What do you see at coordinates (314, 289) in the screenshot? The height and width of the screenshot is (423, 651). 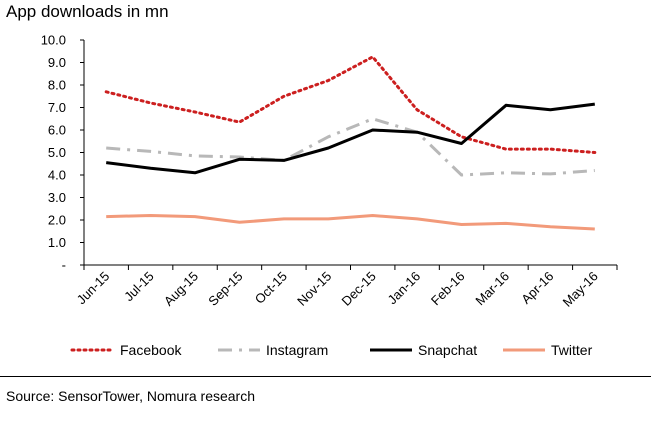 I see `x-tick-label: Nov-15` at bounding box center [314, 289].